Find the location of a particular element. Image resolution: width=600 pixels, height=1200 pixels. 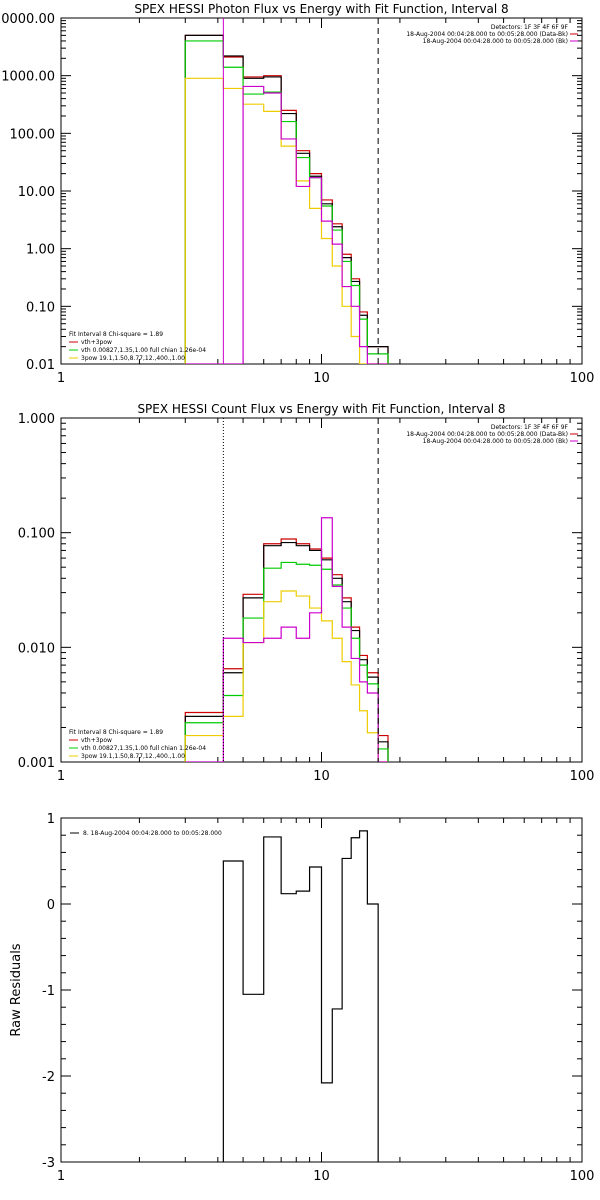

y-tick-label: 100.00 is located at coordinates (33, 134).